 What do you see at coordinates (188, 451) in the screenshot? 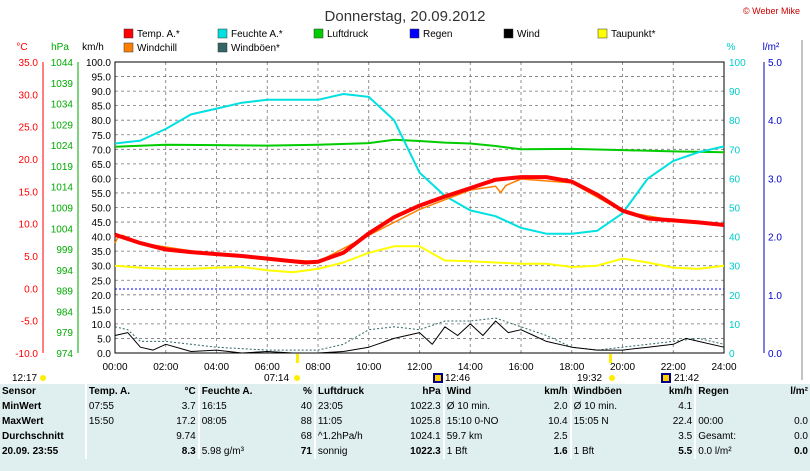
I see `stats-cell: 8.3` at bounding box center [188, 451].